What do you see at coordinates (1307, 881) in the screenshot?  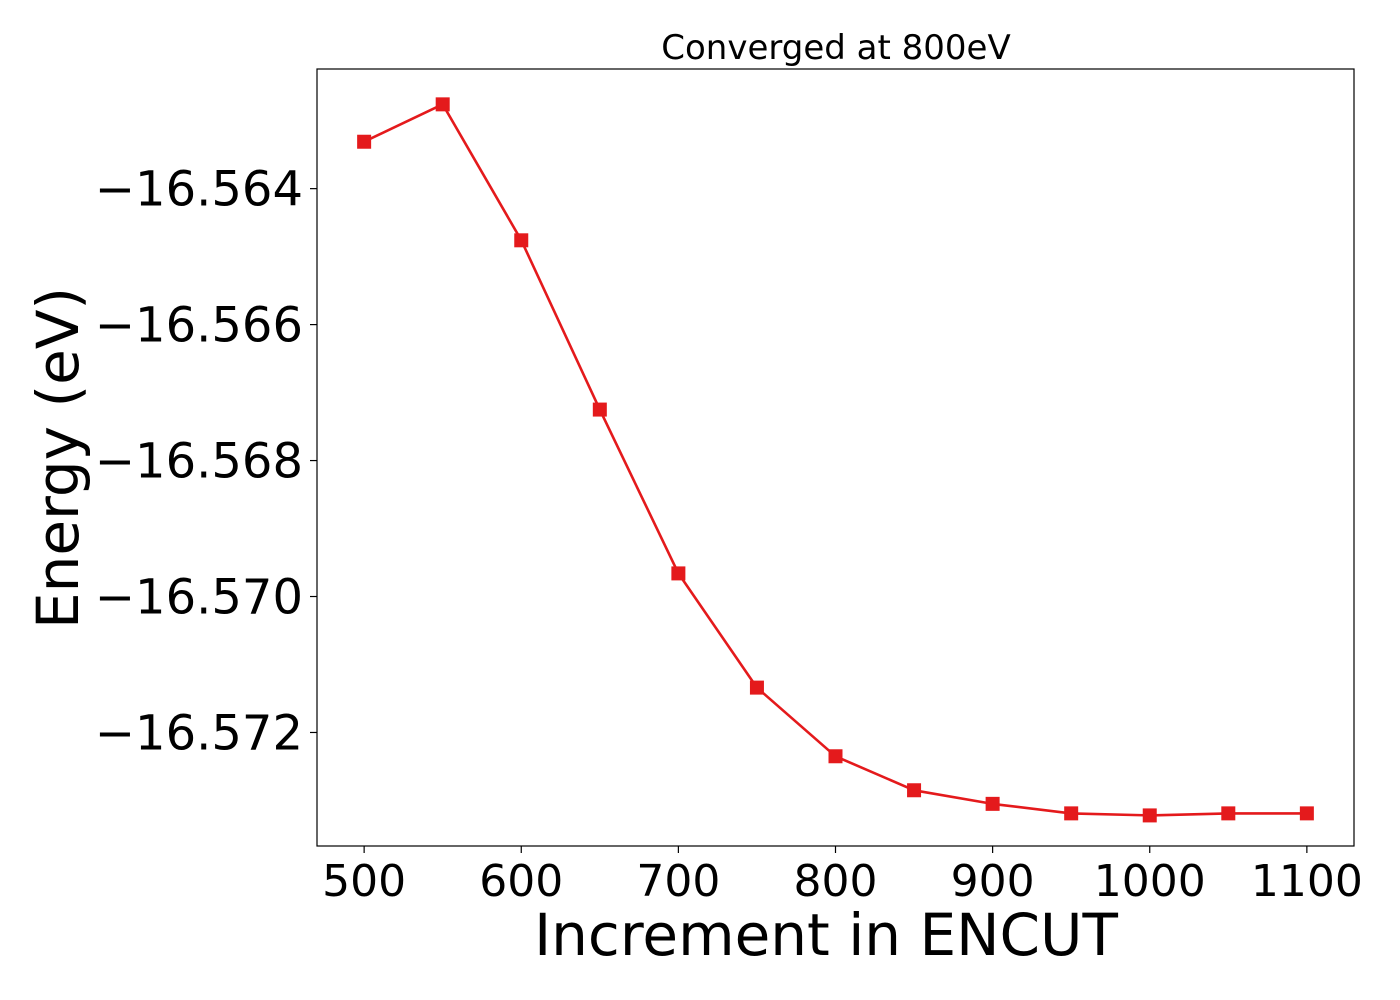 I see `x-tick-label: 1100` at bounding box center [1307, 881].